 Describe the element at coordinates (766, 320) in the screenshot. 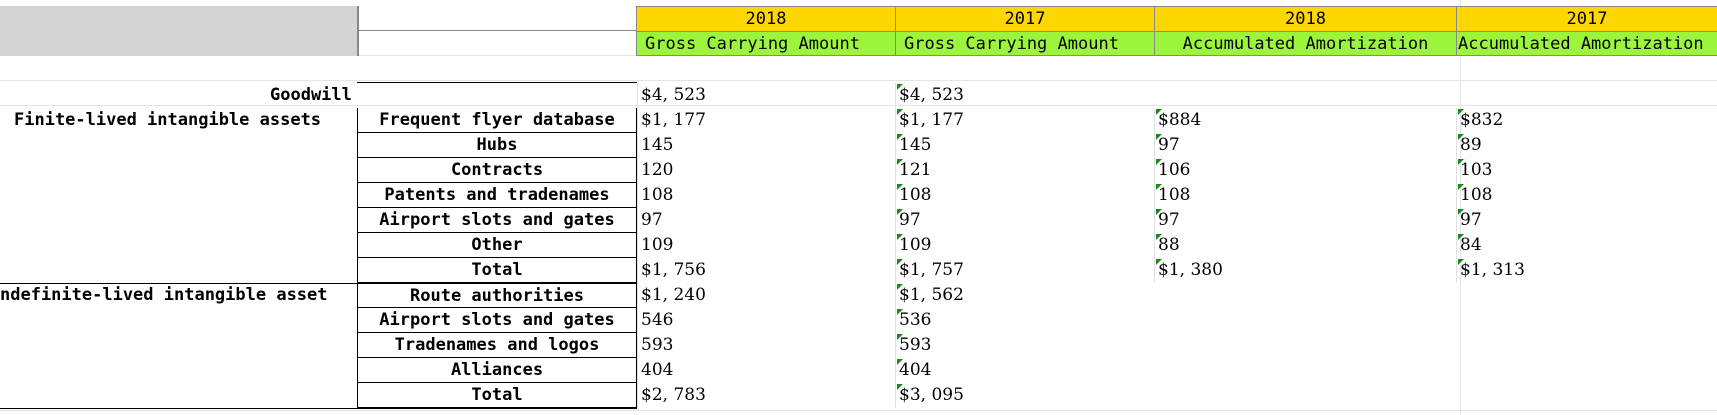

I see `value-cell: 546` at that location.